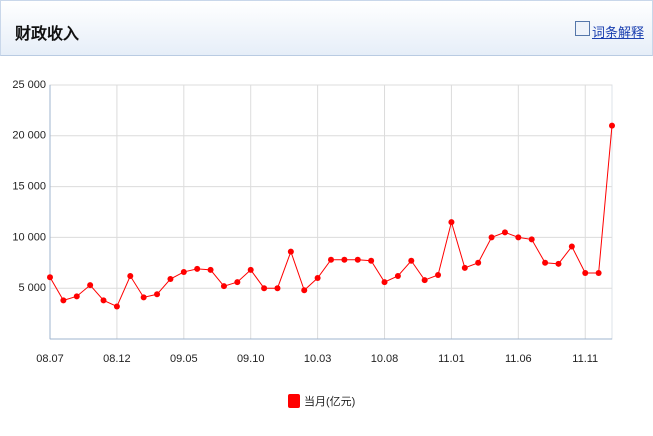 The image size is (653, 436). Describe the element at coordinates (326, 28) in the screenshot. I see `header: 财政收入 词条解释` at that location.